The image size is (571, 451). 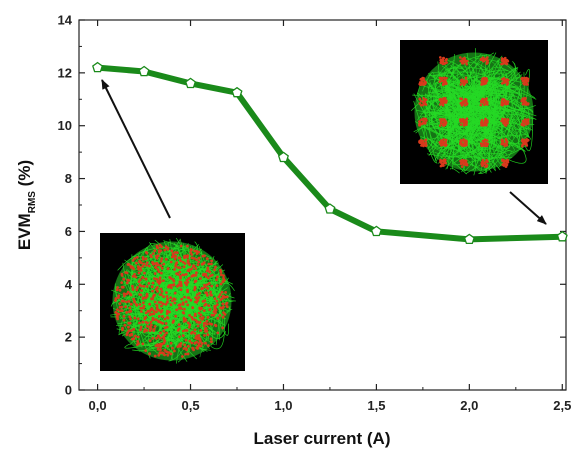 What do you see at coordinates (283, 405) in the screenshot?
I see `x-tick-label: 1,0` at bounding box center [283, 405].